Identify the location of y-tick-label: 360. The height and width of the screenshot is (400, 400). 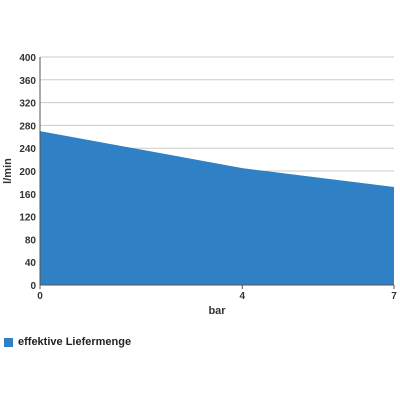
(27, 81).